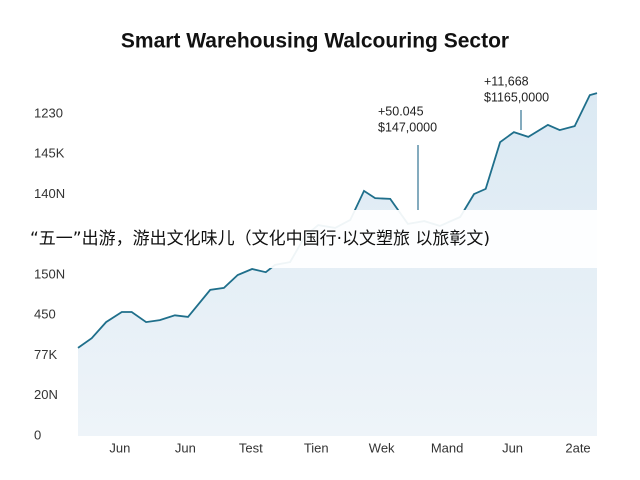  I want to click on overlay-text: “五一”出游，游出文化味儿（文化中国行·以文塑旅 以旅彰文), so click(320, 239).